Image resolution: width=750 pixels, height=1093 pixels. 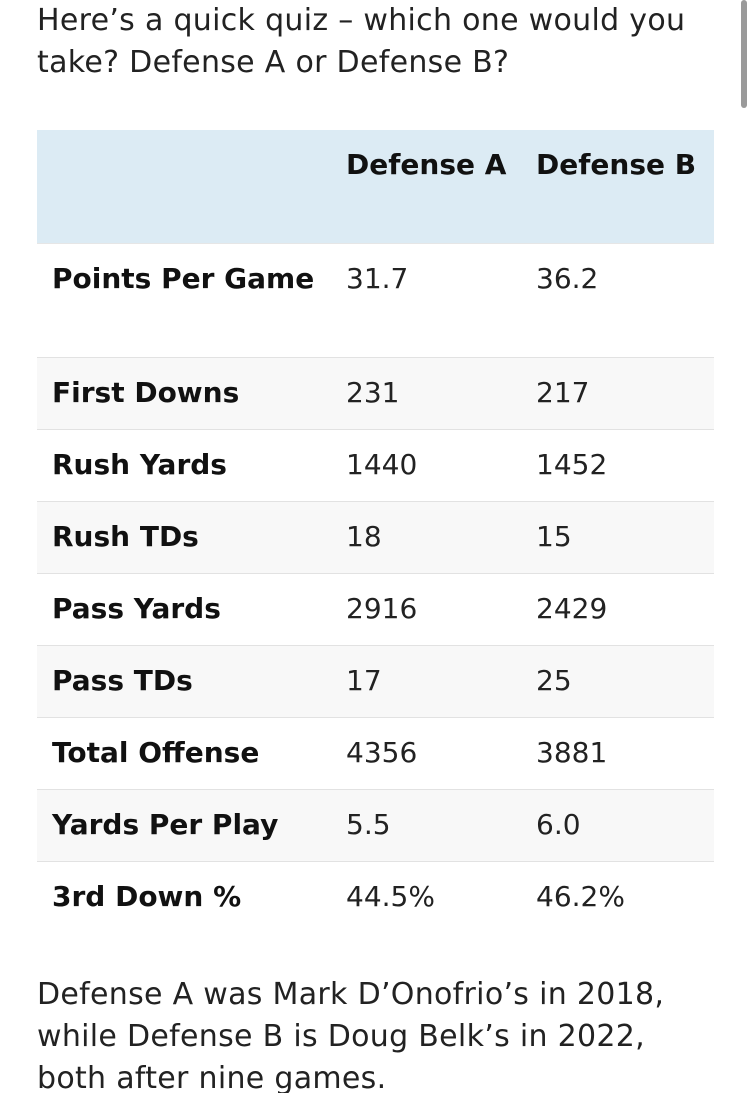 What do you see at coordinates (567, 278) in the screenshot?
I see `defense-b-value: 36.2` at bounding box center [567, 278].